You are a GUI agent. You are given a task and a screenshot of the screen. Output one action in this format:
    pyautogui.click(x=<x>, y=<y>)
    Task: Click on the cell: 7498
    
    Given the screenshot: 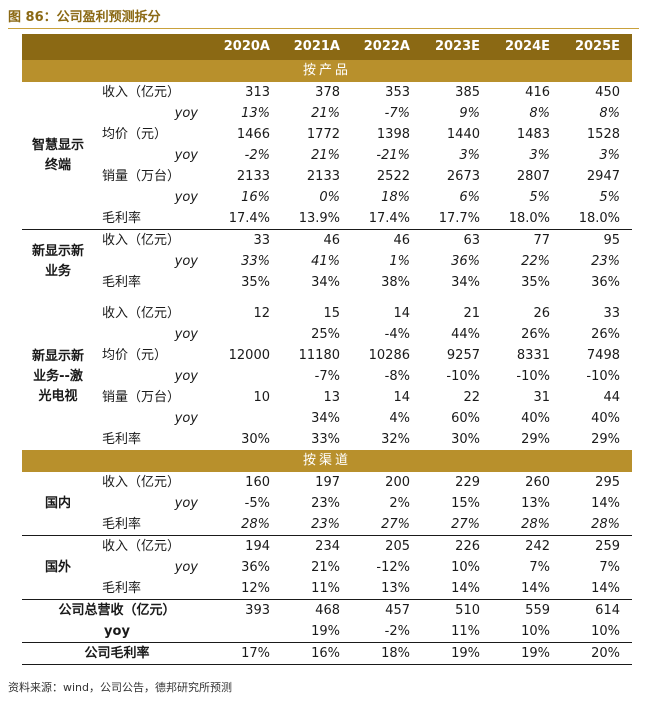 What is the action you would take?
    pyautogui.click(x=603, y=355)
    